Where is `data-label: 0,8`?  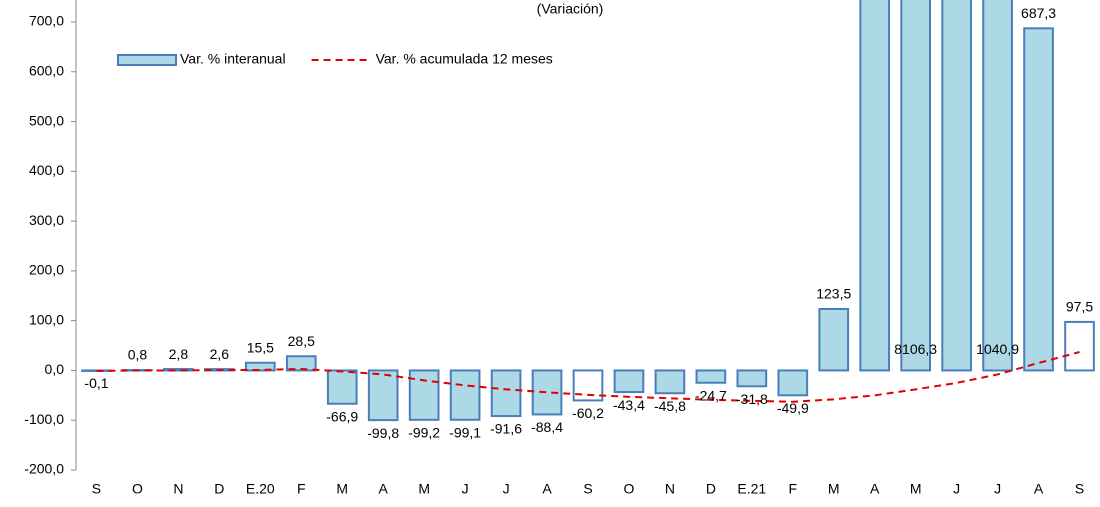 data-label: 0,8 is located at coordinates (138, 355).